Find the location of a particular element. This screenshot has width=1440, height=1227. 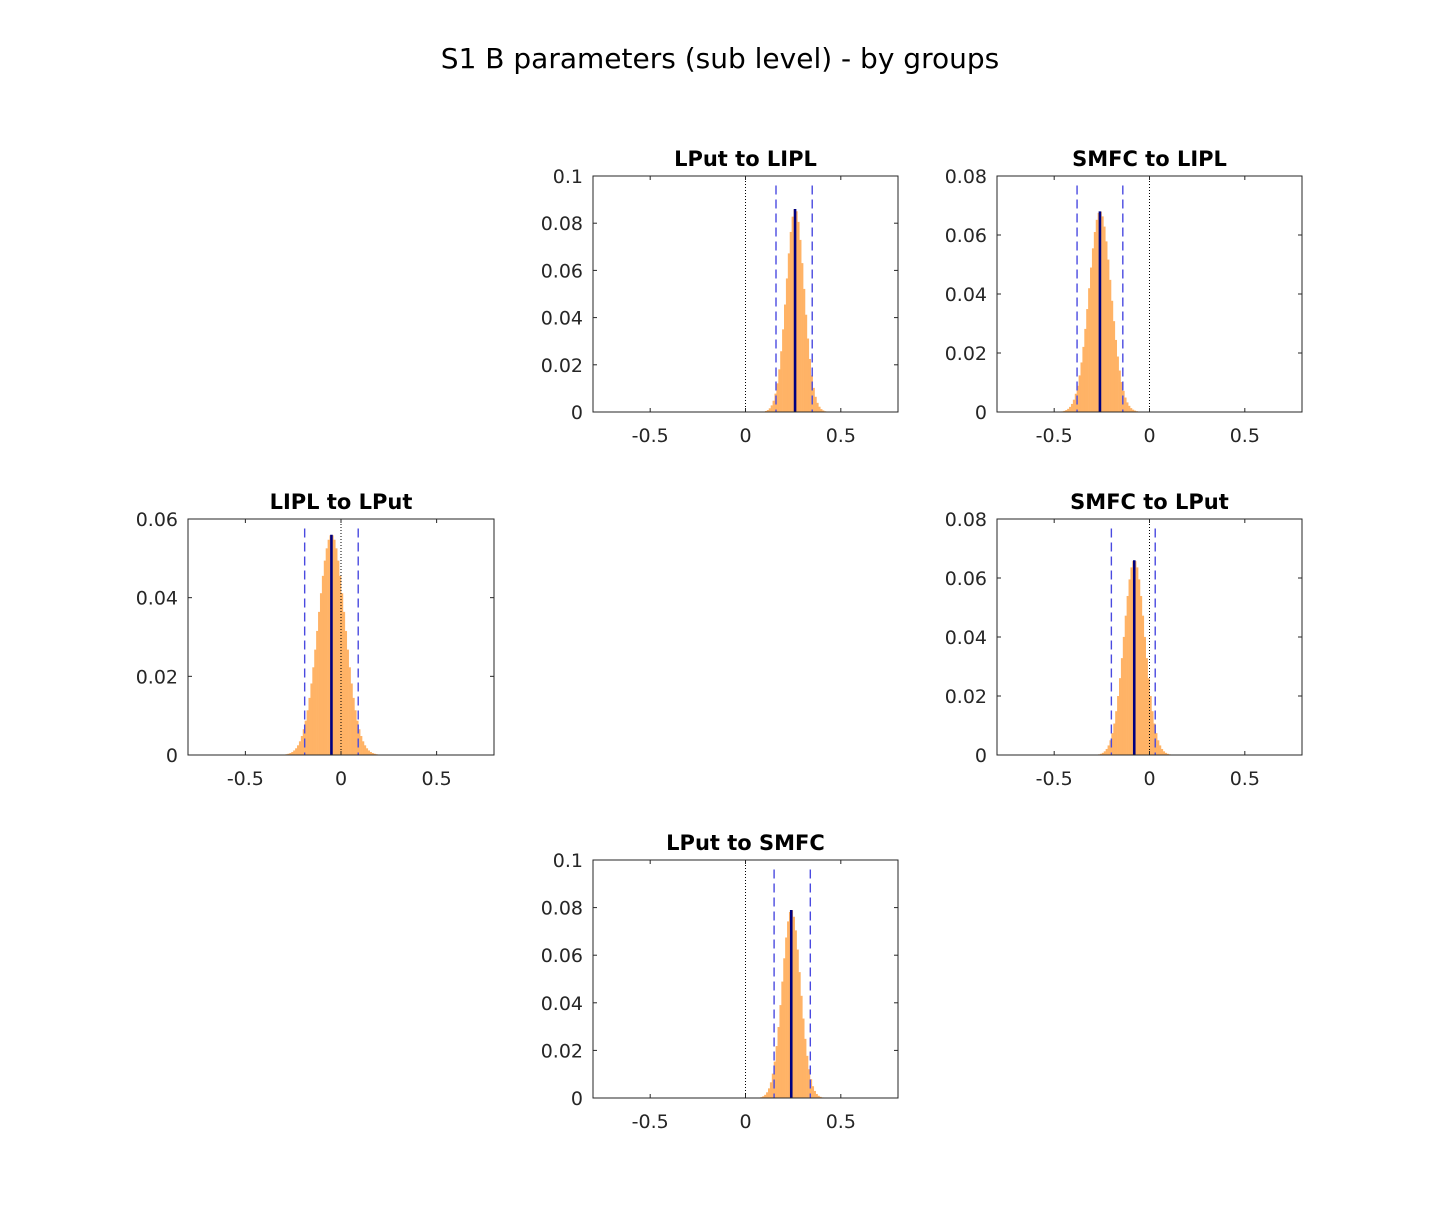

subplot-5: -0.5 0 0.5 0 0.02 0.04 0.06 0.08 0.1 LPut to SMFC is located at coordinates (720, 982).